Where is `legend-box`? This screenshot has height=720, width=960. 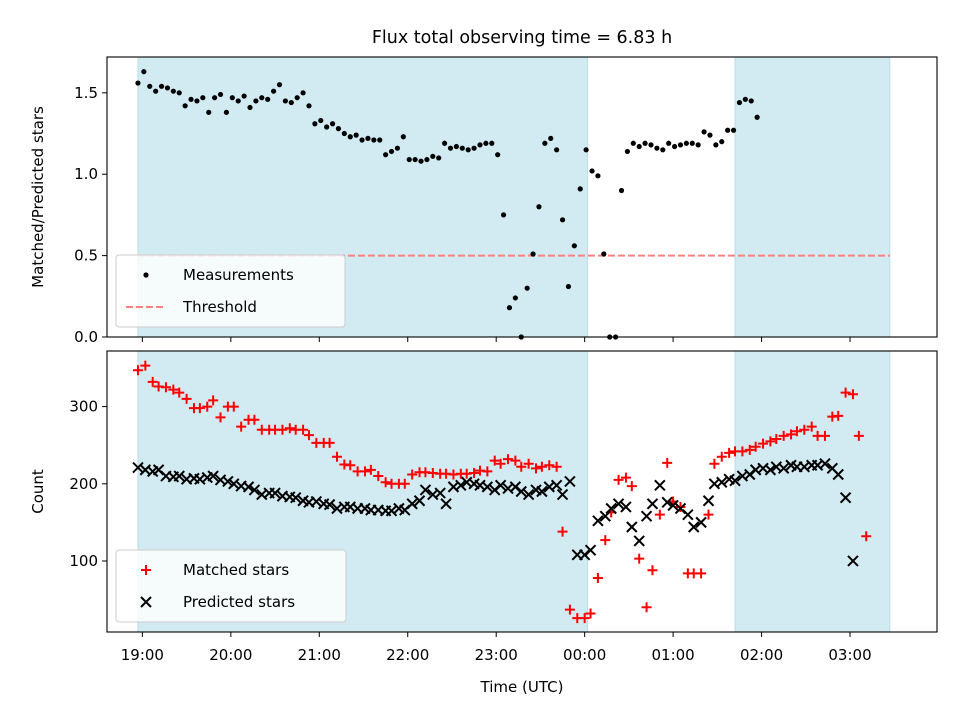
legend-box is located at coordinates (230, 291).